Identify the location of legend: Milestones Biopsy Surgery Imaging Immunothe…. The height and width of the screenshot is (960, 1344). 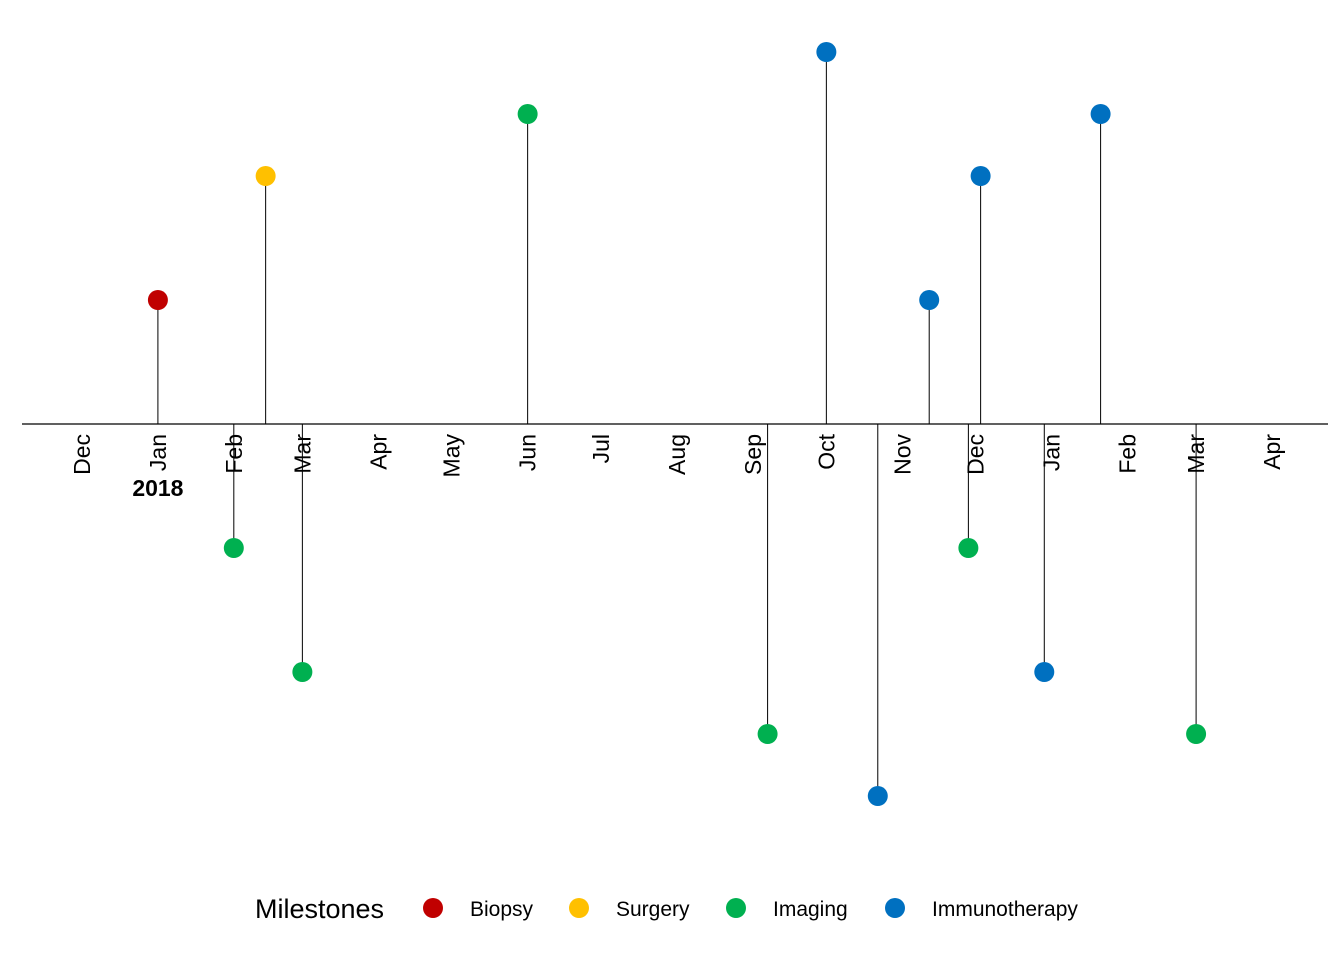
(666, 909).